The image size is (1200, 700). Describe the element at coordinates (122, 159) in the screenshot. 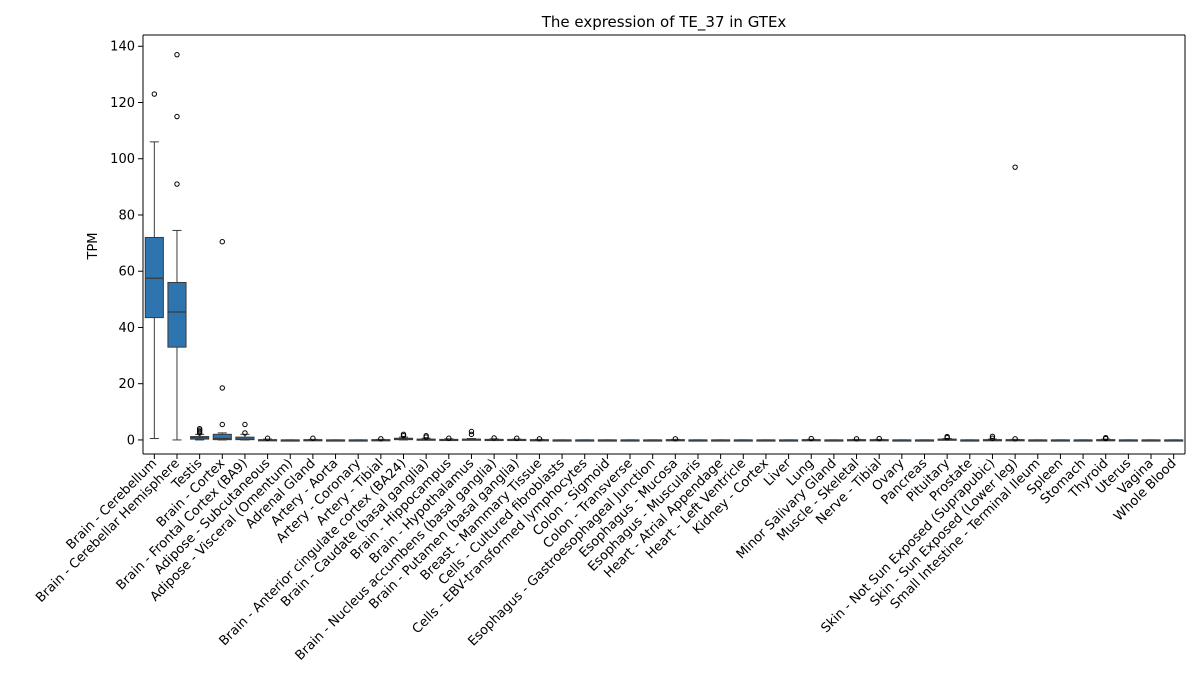

I see `y-tick-label: 100` at that location.